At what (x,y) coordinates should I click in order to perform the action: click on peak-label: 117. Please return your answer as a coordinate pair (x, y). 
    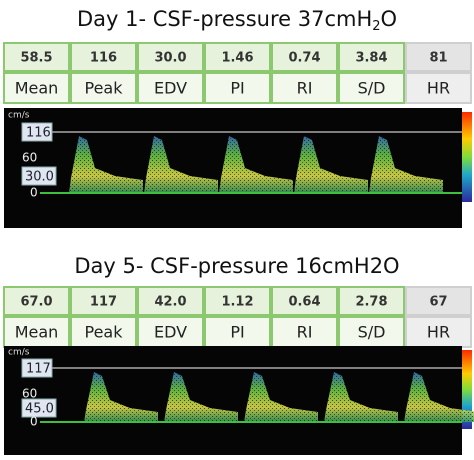
    Looking at the image, I should click on (38, 369).